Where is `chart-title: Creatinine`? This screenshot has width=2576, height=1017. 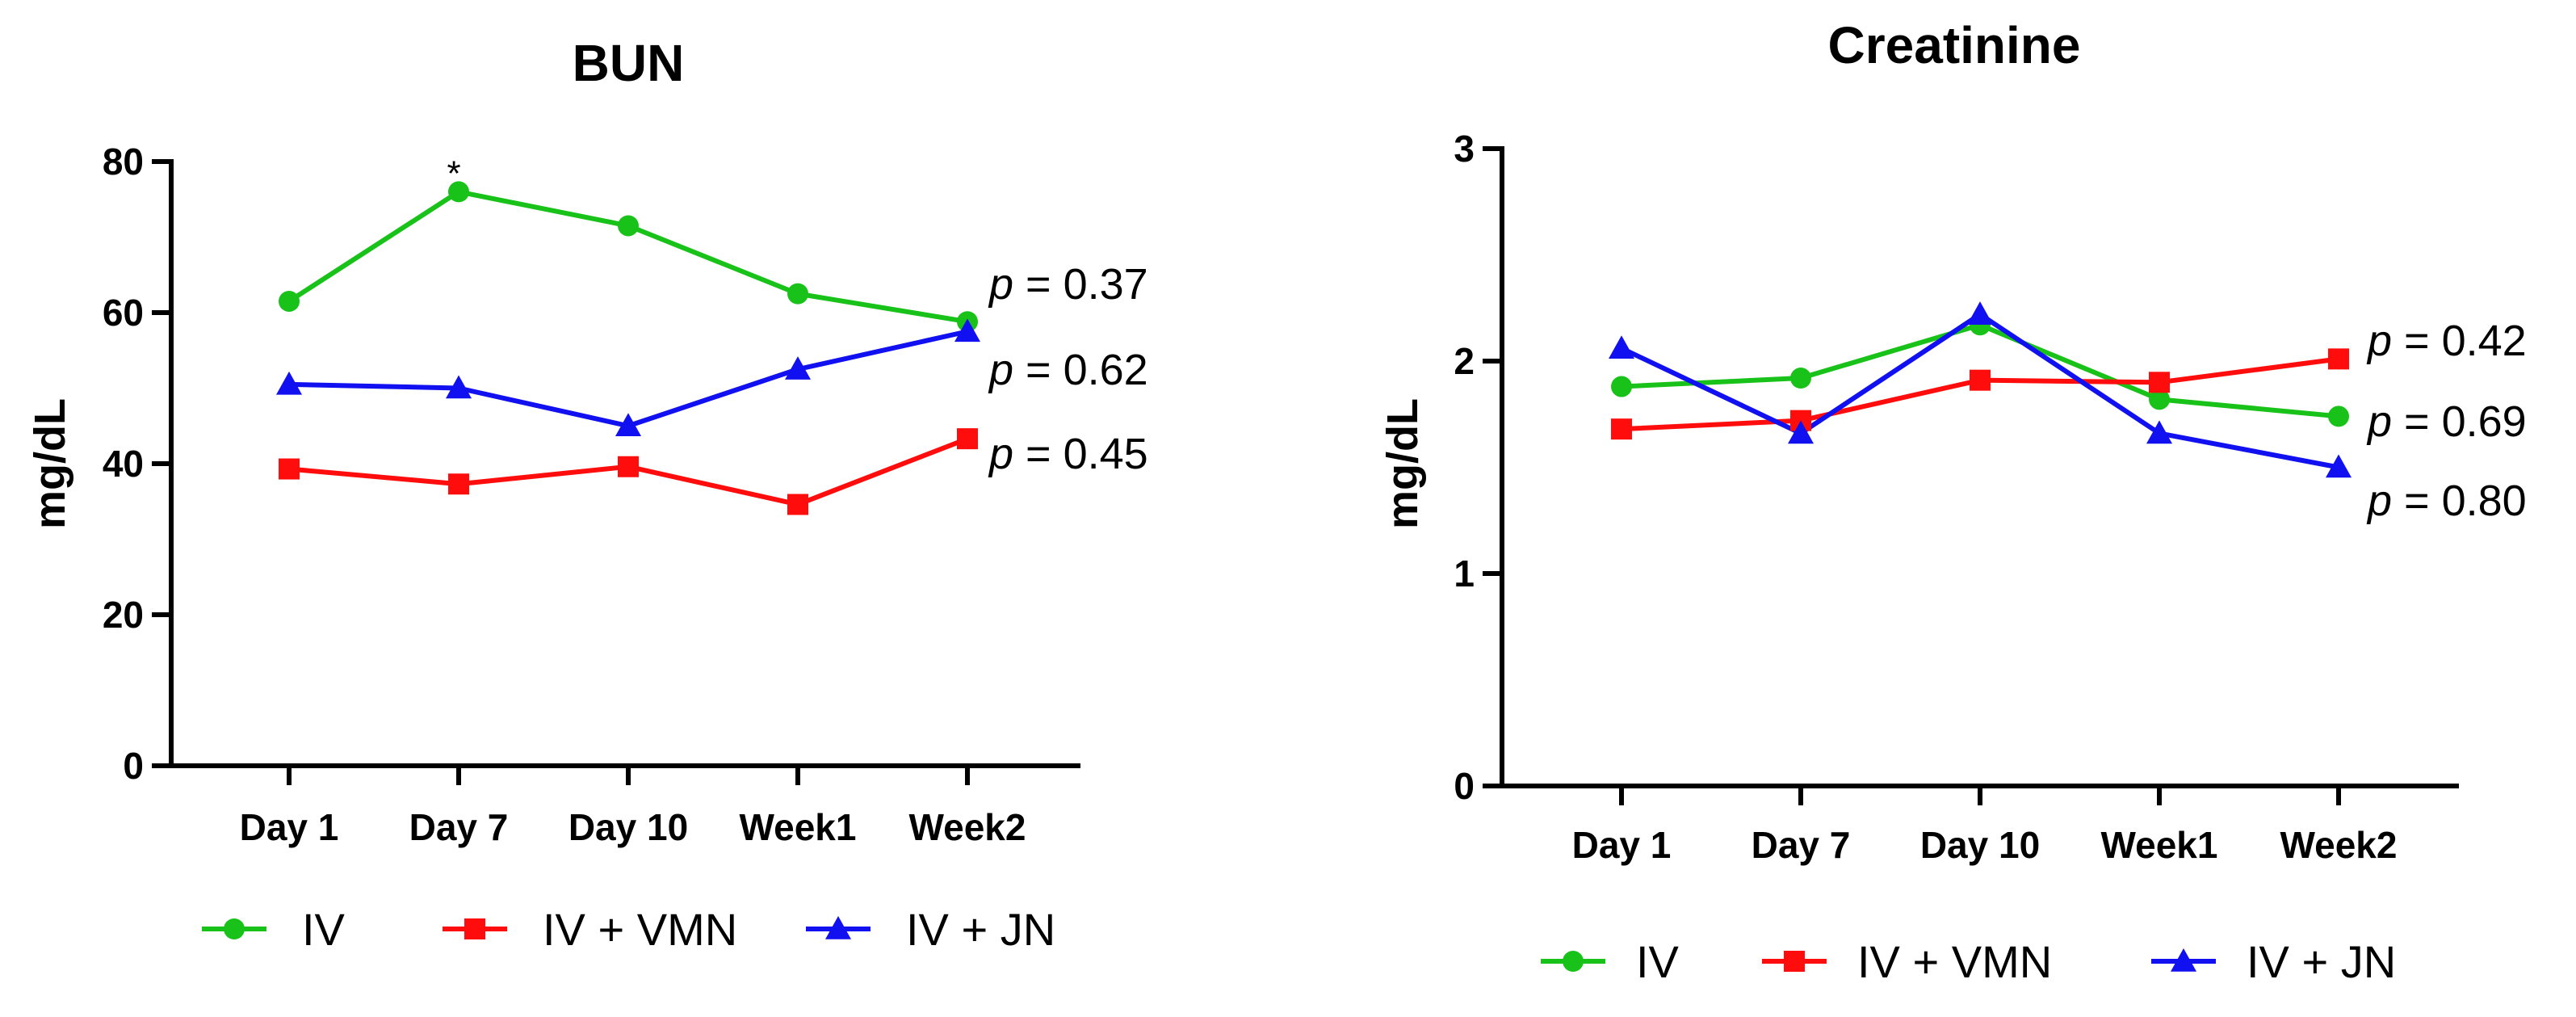
chart-title: Creatinine is located at coordinates (1955, 45).